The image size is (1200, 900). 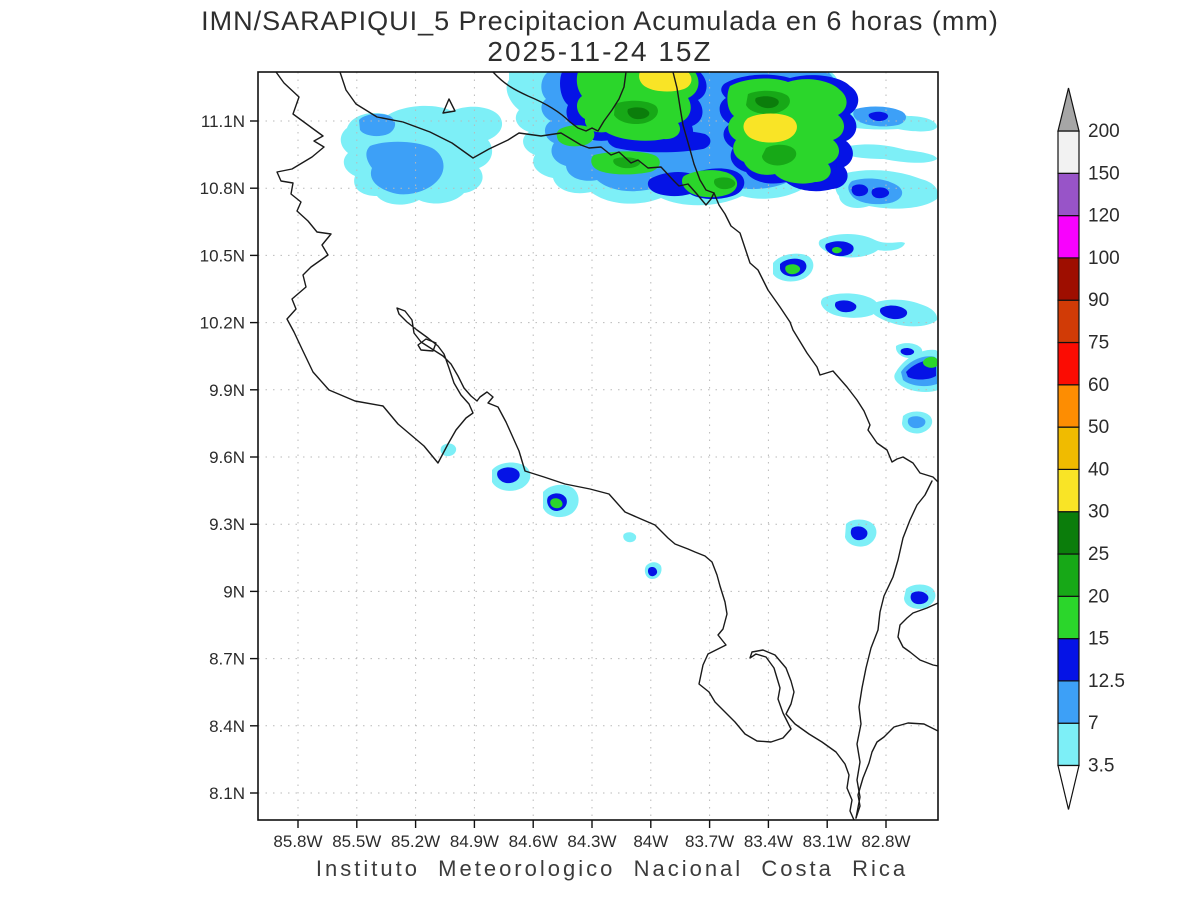 What do you see at coordinates (1098, 343) in the screenshot?
I see `colorbar-level-label: 75` at bounding box center [1098, 343].